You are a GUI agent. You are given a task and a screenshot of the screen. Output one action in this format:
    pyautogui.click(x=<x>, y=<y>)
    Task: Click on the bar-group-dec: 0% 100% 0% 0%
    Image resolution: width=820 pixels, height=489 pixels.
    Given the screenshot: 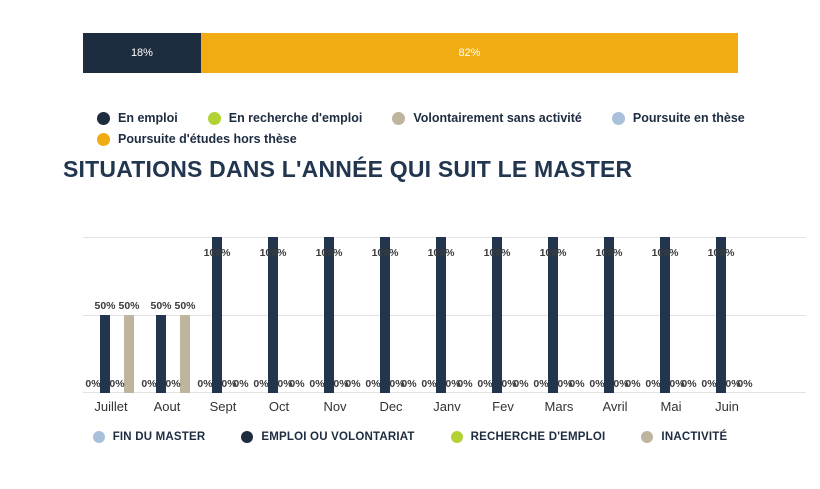 What is the action you would take?
    pyautogui.click(x=391, y=315)
    